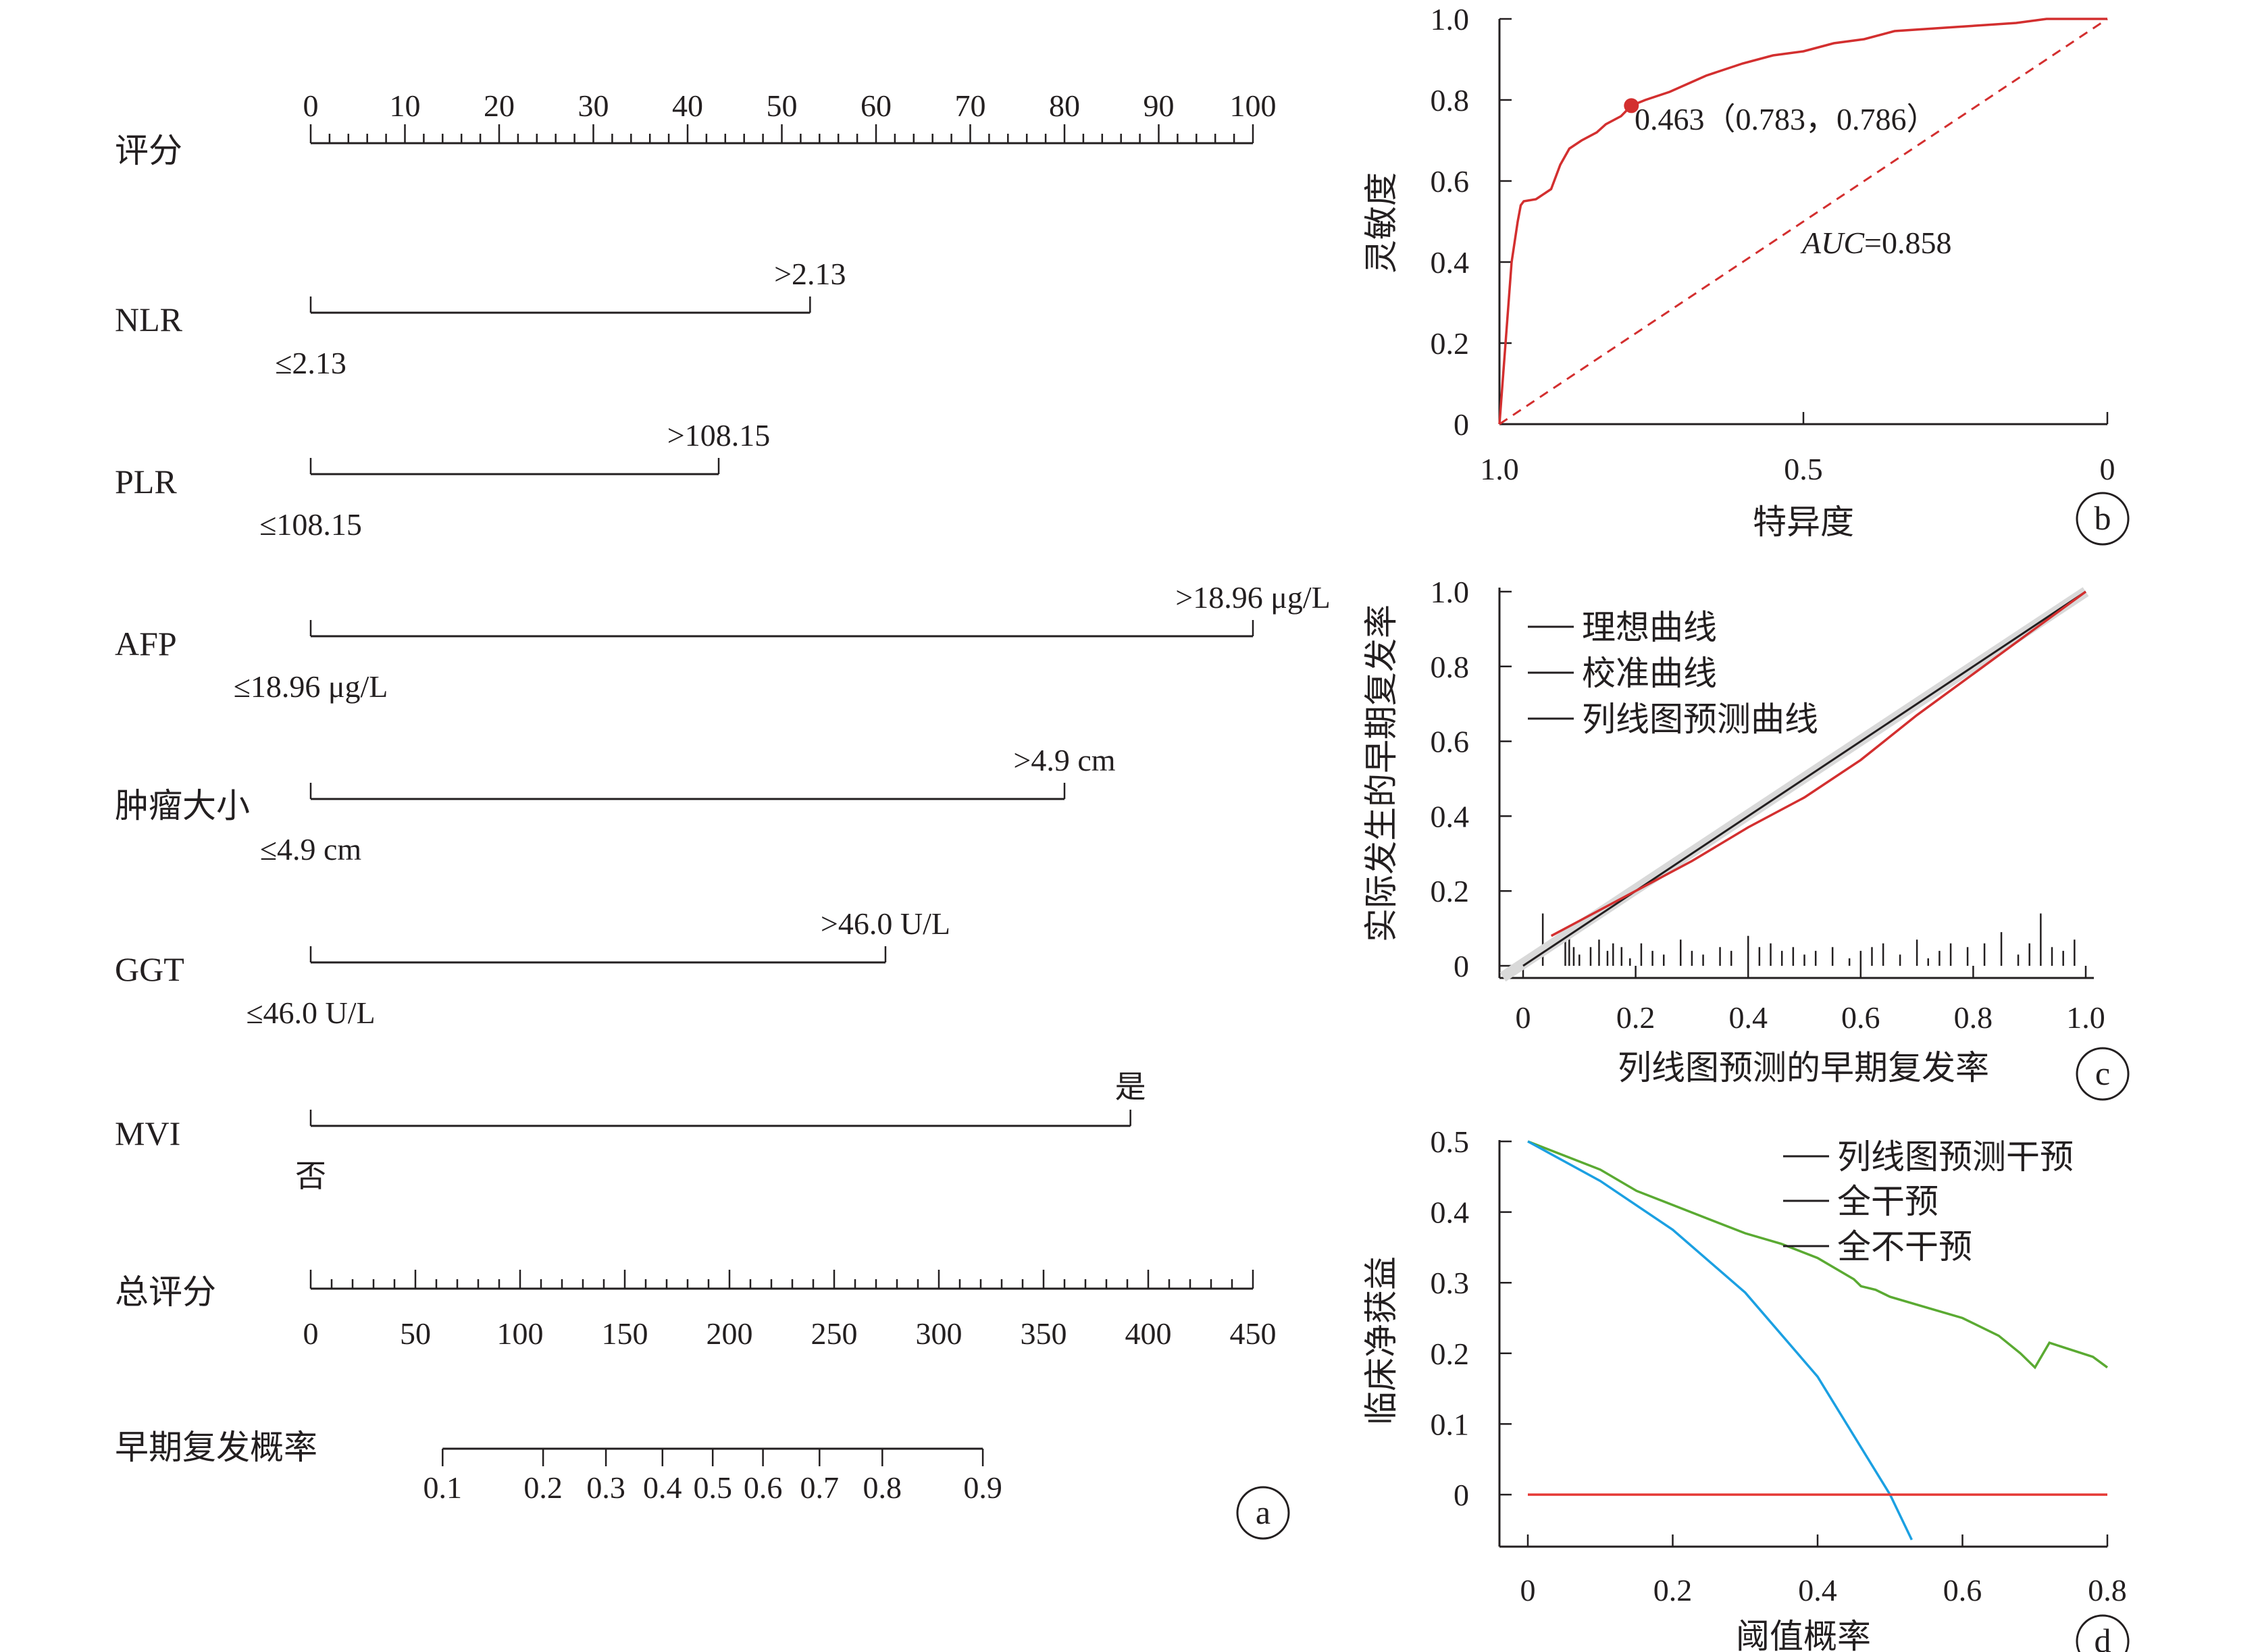 The height and width of the screenshot is (1652, 2260). Describe the element at coordinates (1907, 243) in the screenshot. I see `auc-label-value: =0.858` at that location.